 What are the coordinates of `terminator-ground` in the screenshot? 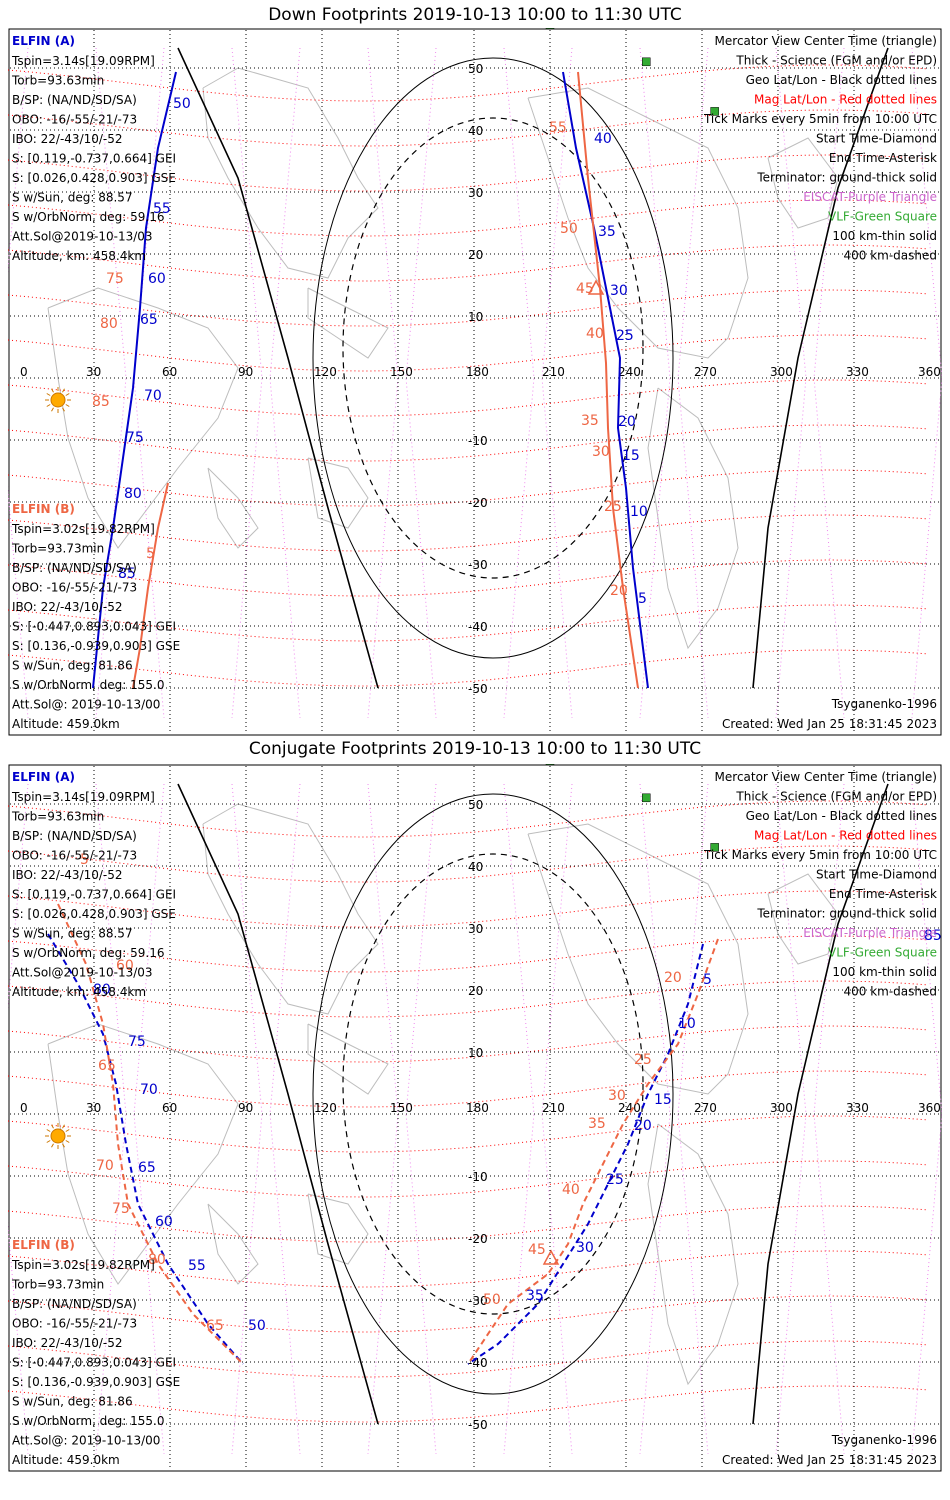 It's located at (820, 1104).